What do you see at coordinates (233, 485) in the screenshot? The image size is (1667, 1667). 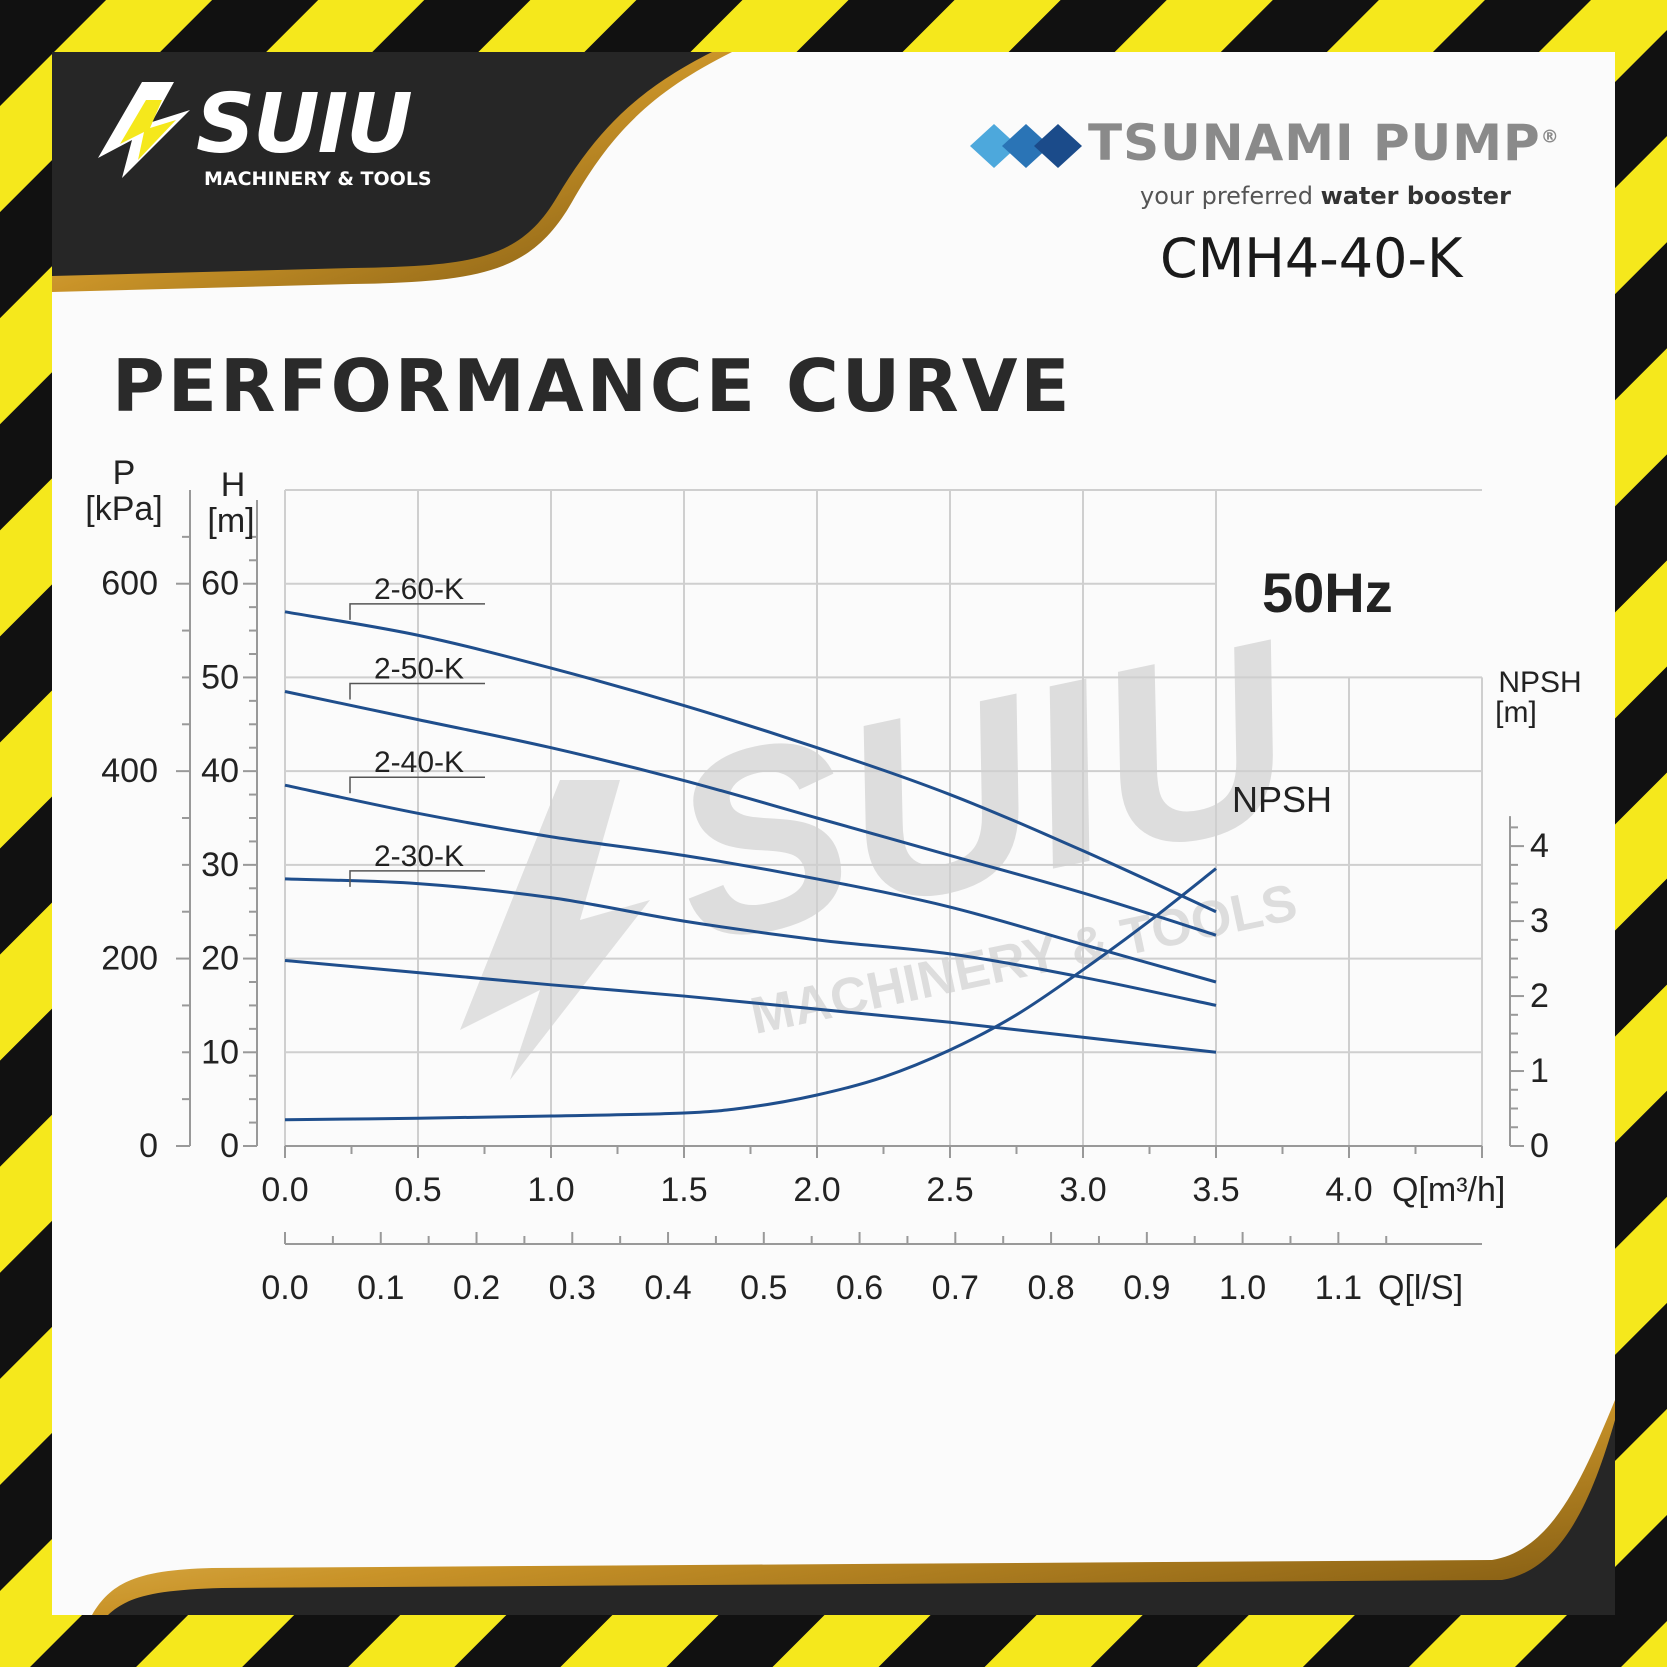 I see `head-axis-title: H` at bounding box center [233, 485].